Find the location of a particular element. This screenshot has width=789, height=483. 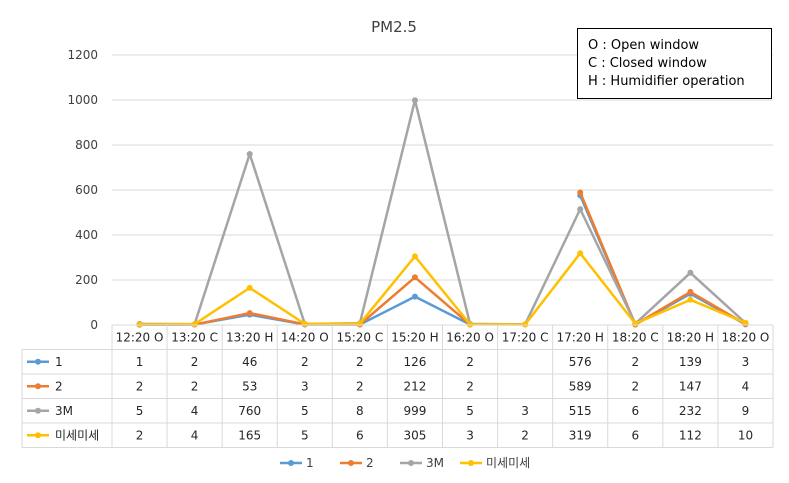

category-label: 16:20 O is located at coordinates (470, 337).